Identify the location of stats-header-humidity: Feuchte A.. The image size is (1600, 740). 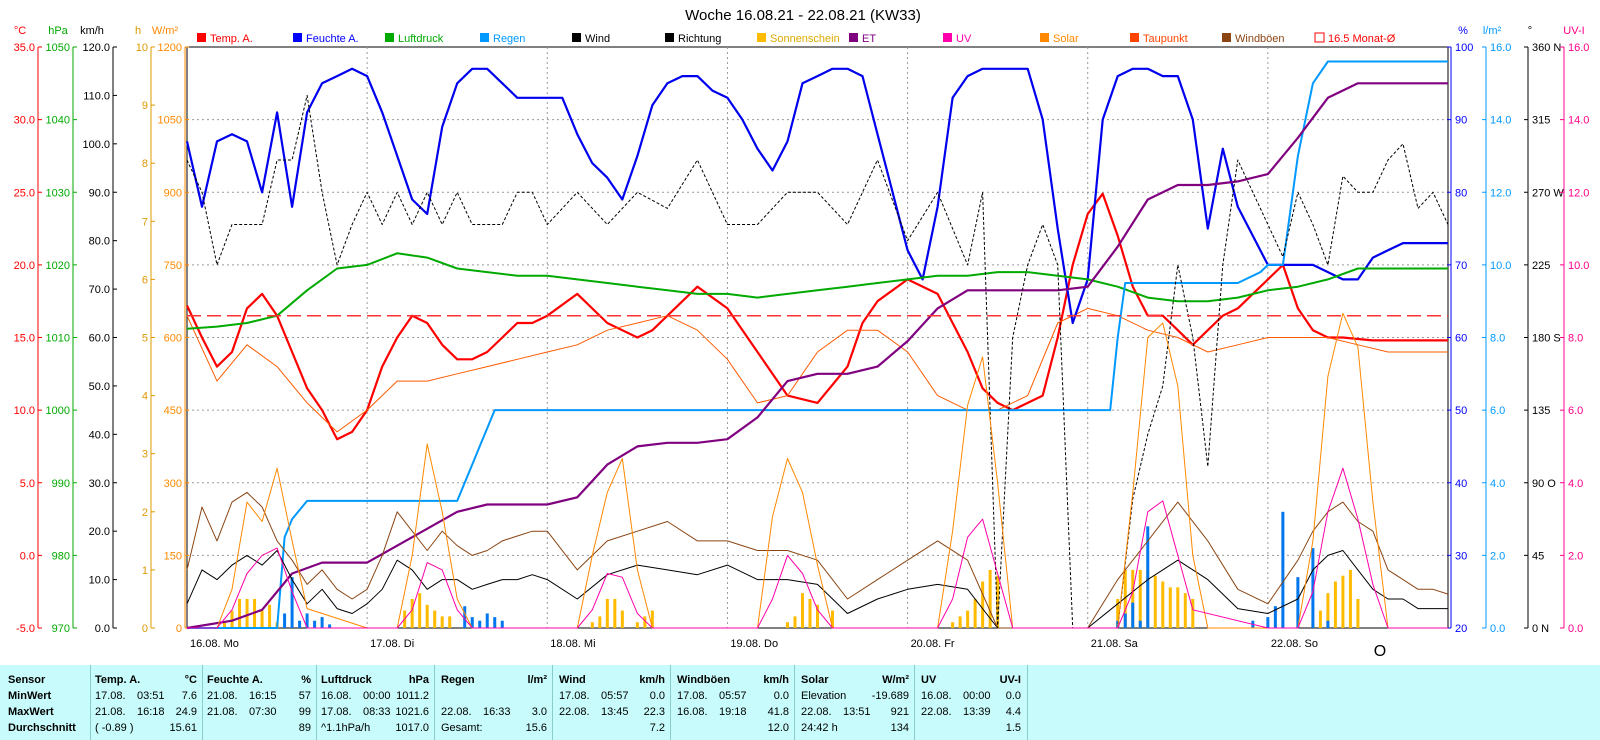
(235, 680).